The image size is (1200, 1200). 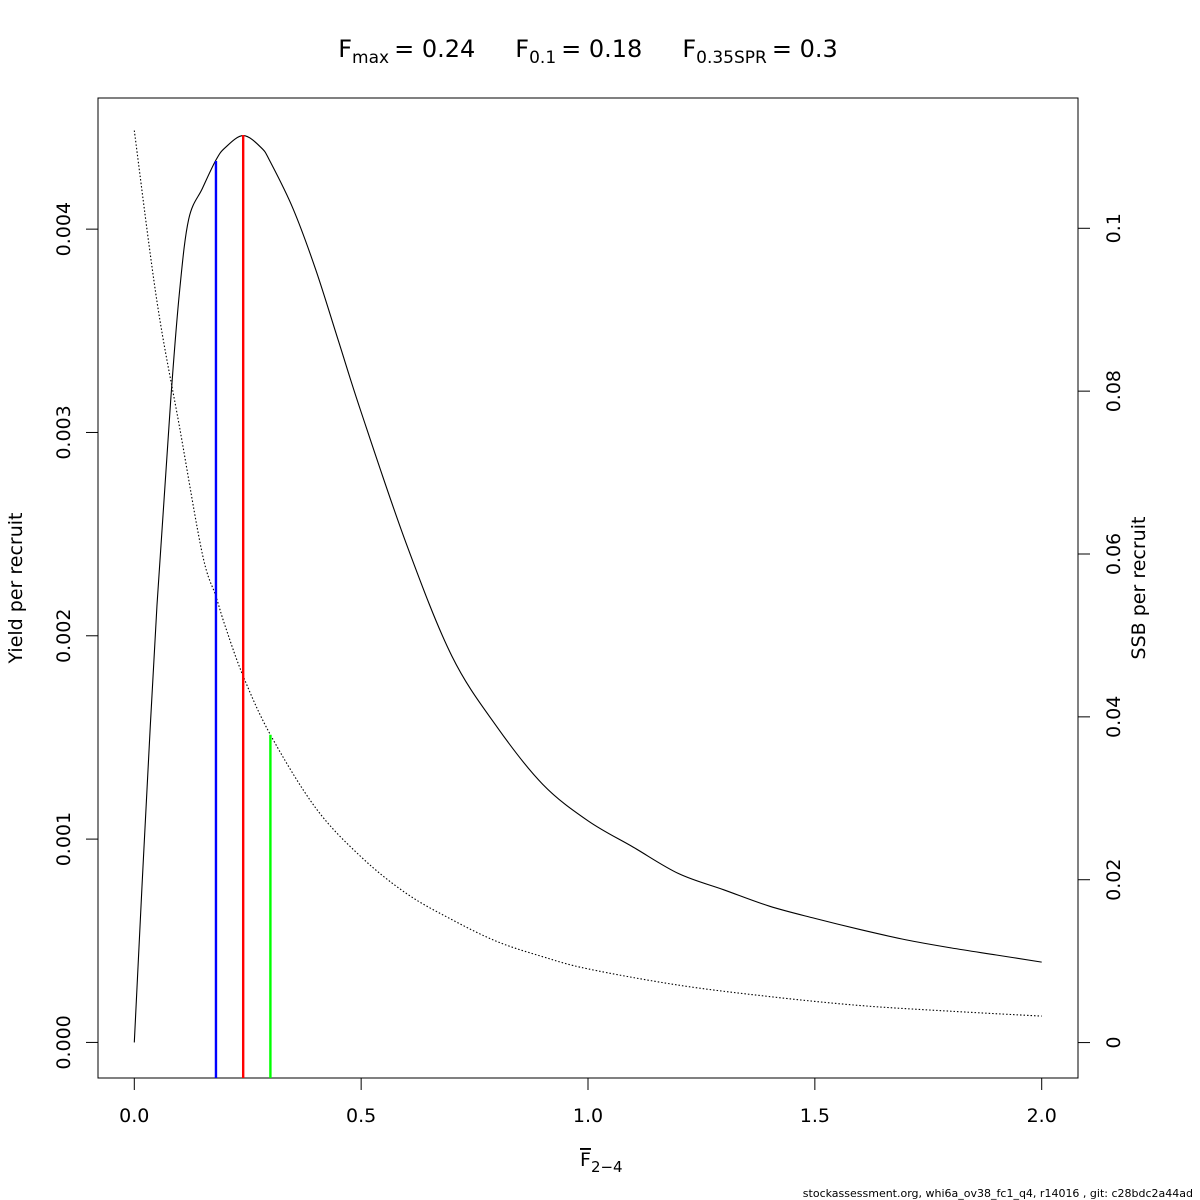 I want to click on chart-title: Fmax = 0.24 F0.1 = 0.18 F0.35SPR = 0.3, so click(x=588, y=51).